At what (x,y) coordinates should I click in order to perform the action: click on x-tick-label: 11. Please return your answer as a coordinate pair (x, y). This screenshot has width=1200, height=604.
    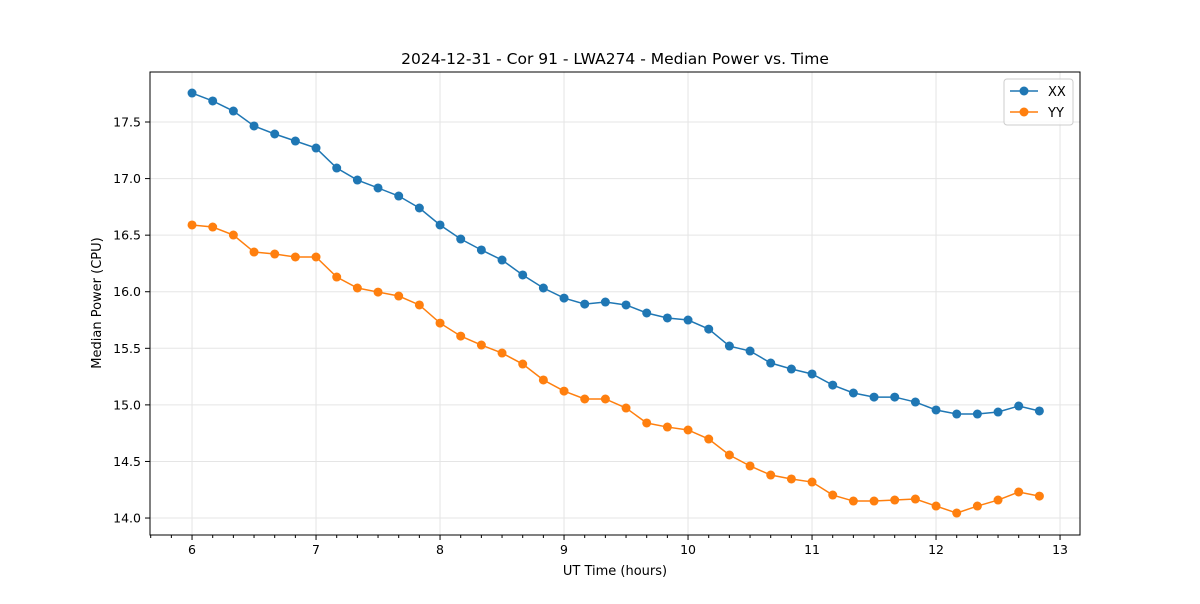
    Looking at the image, I should click on (812, 549).